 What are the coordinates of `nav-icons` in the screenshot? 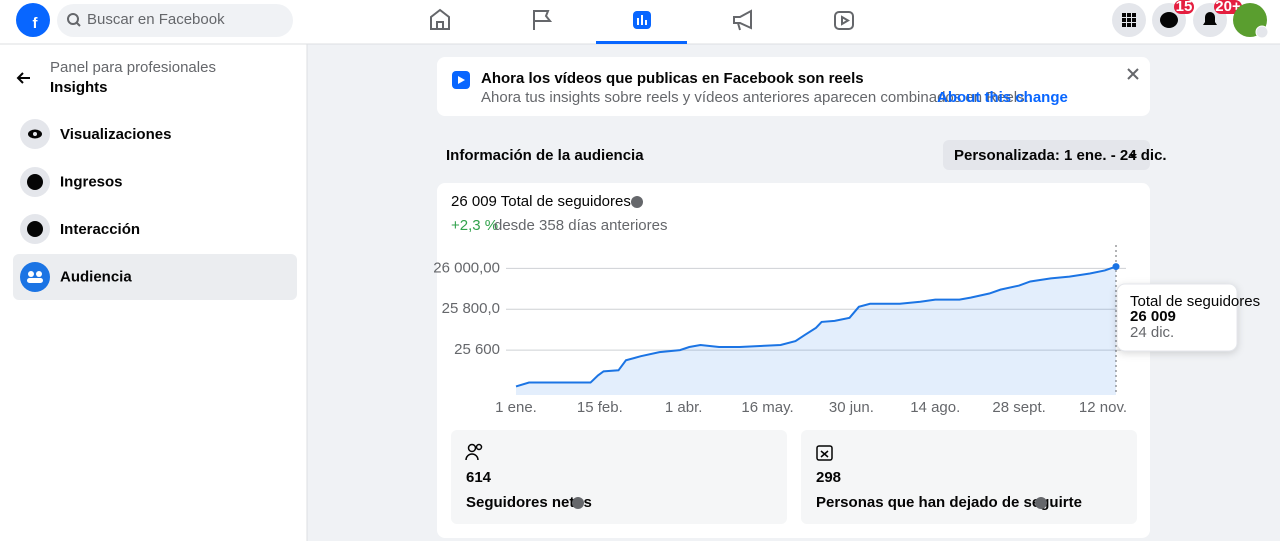 It's located at (642, 19).